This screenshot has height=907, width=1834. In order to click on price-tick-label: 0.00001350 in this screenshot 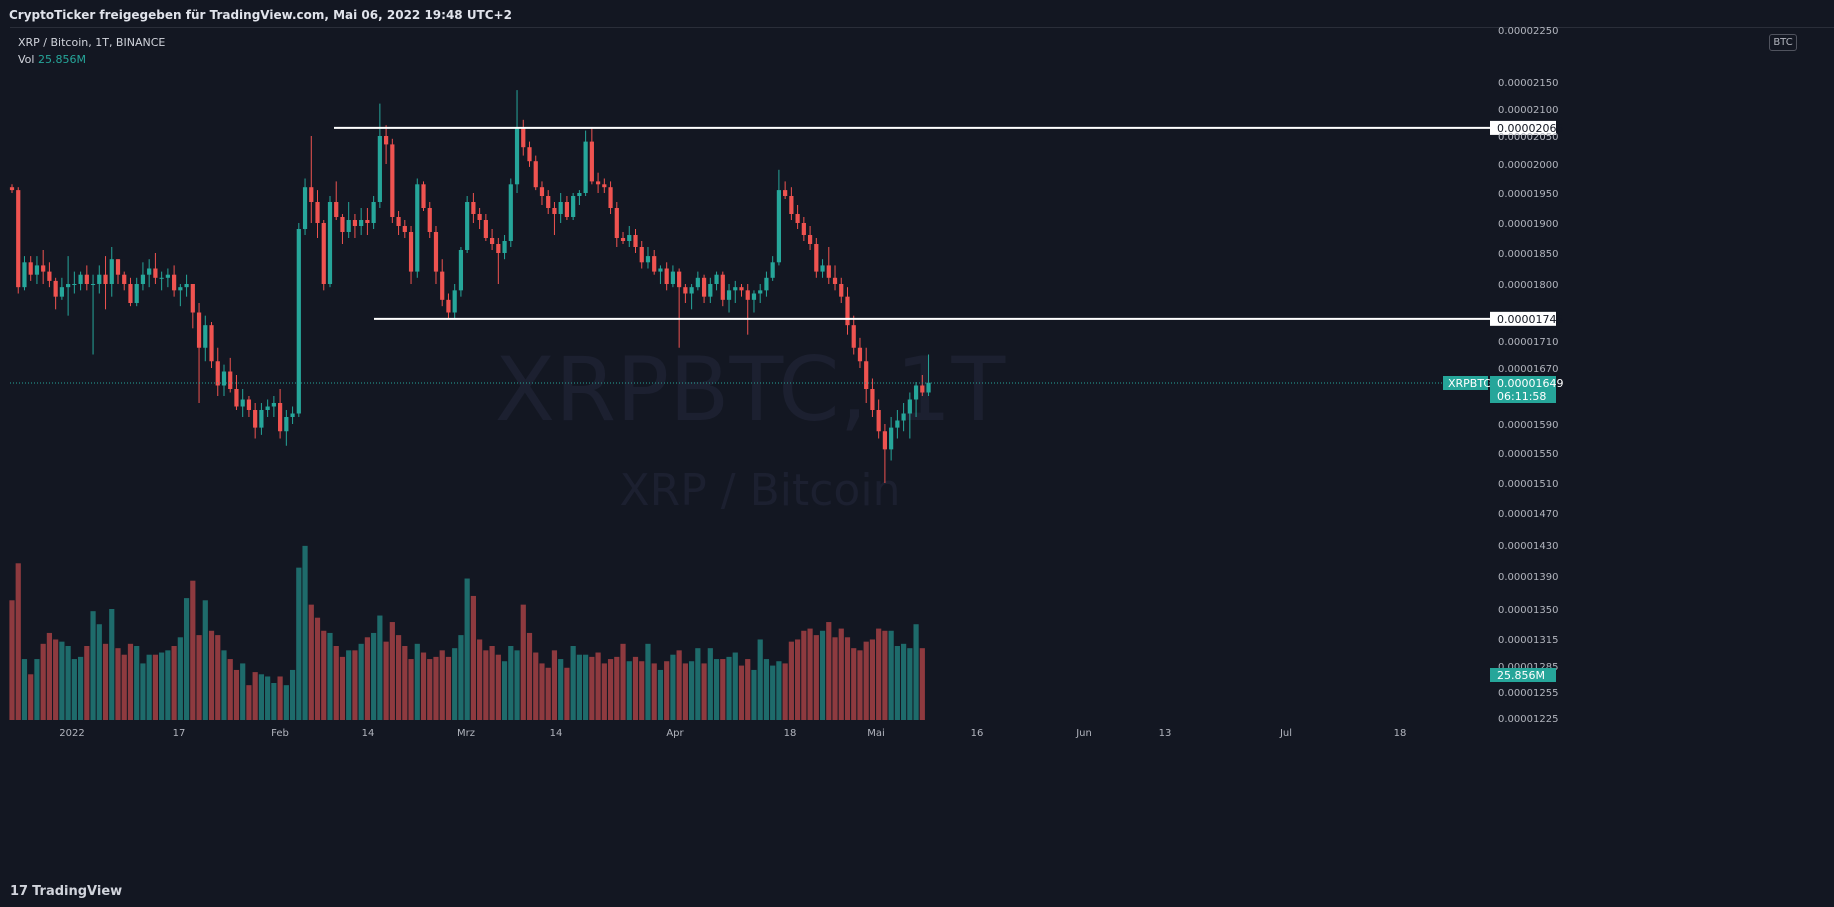, I will do `click(1528, 610)`.